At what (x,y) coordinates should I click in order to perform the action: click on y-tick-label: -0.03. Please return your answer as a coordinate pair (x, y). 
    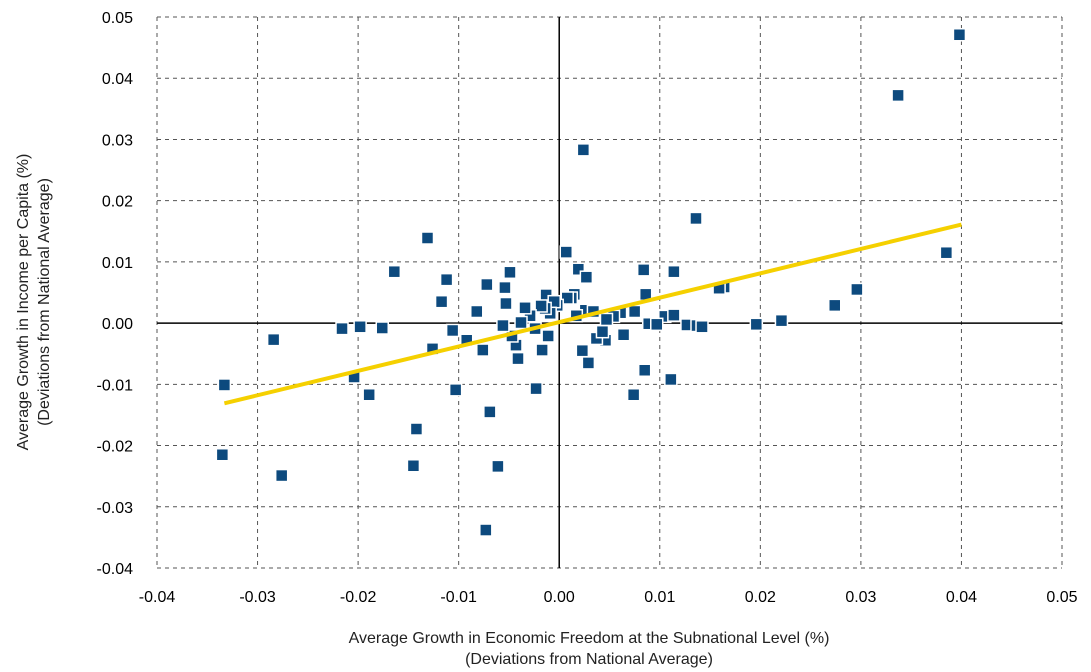
    Looking at the image, I should click on (115, 508).